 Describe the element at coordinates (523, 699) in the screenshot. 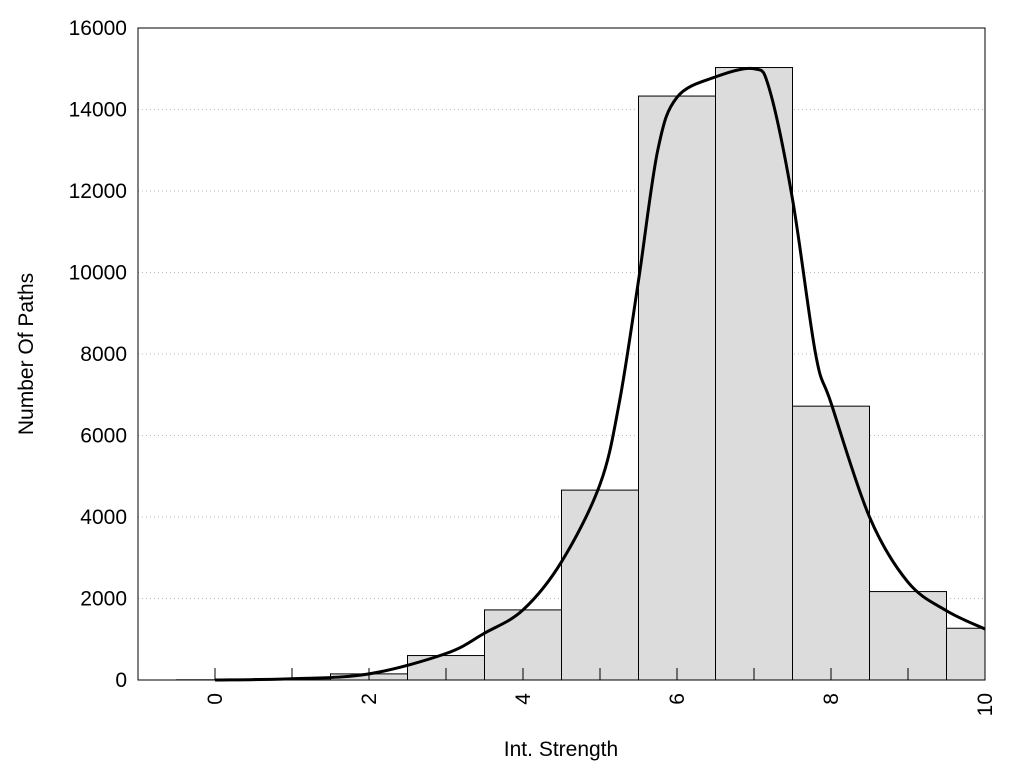

I see `x-tick-label: 4` at that location.